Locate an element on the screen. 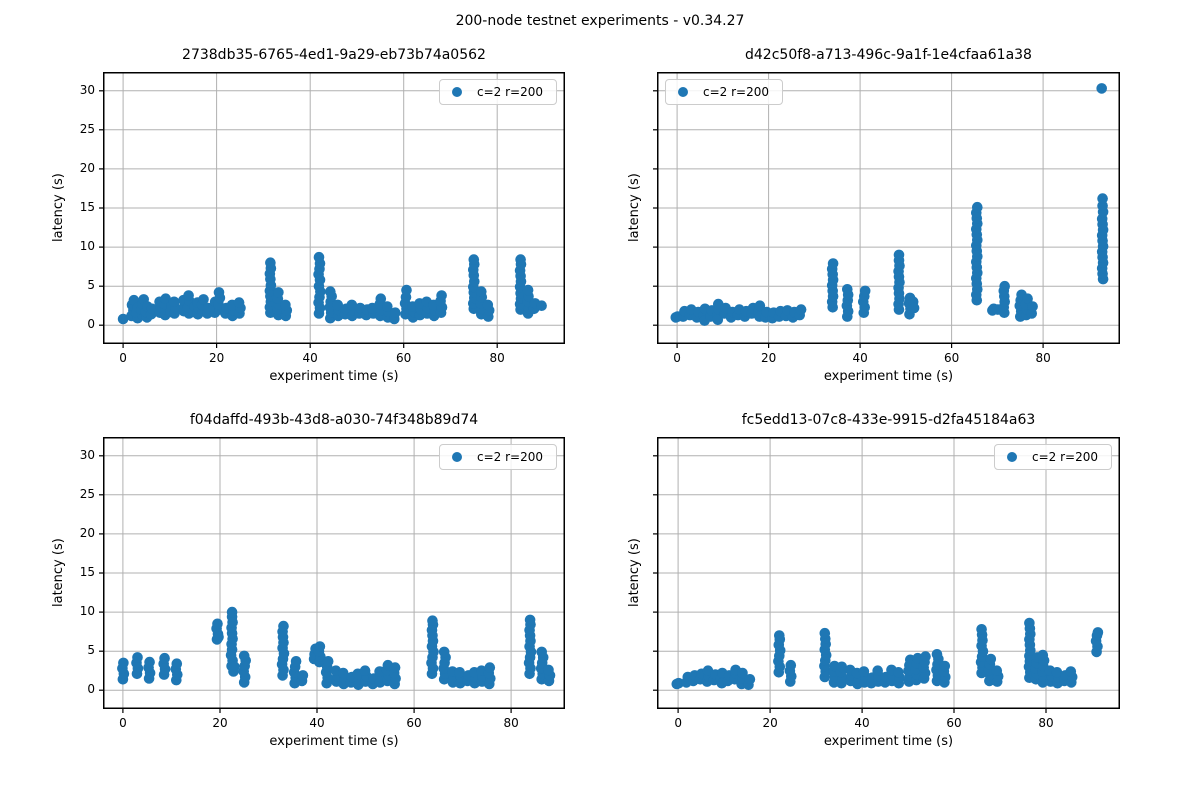  legend: c=2 r=200 is located at coordinates (724, 92).